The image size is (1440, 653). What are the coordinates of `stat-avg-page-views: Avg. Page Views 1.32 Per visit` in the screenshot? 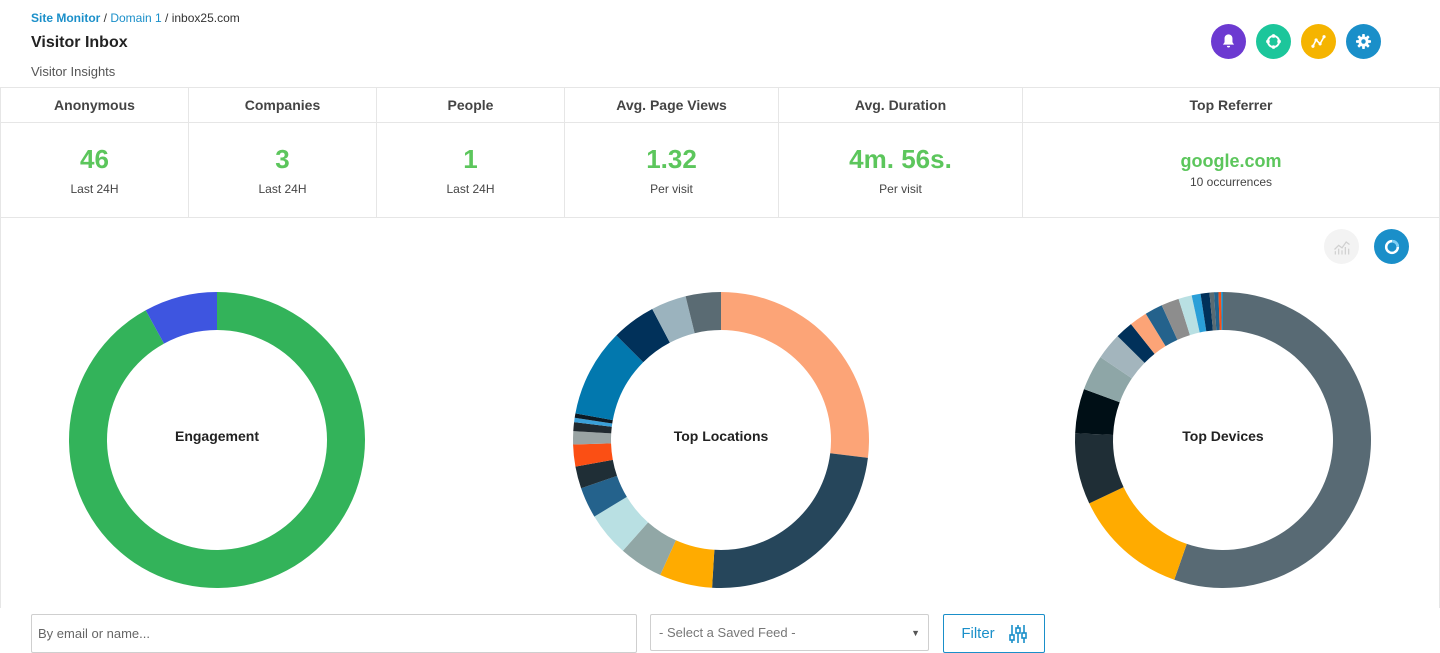 It's located at (672, 153).